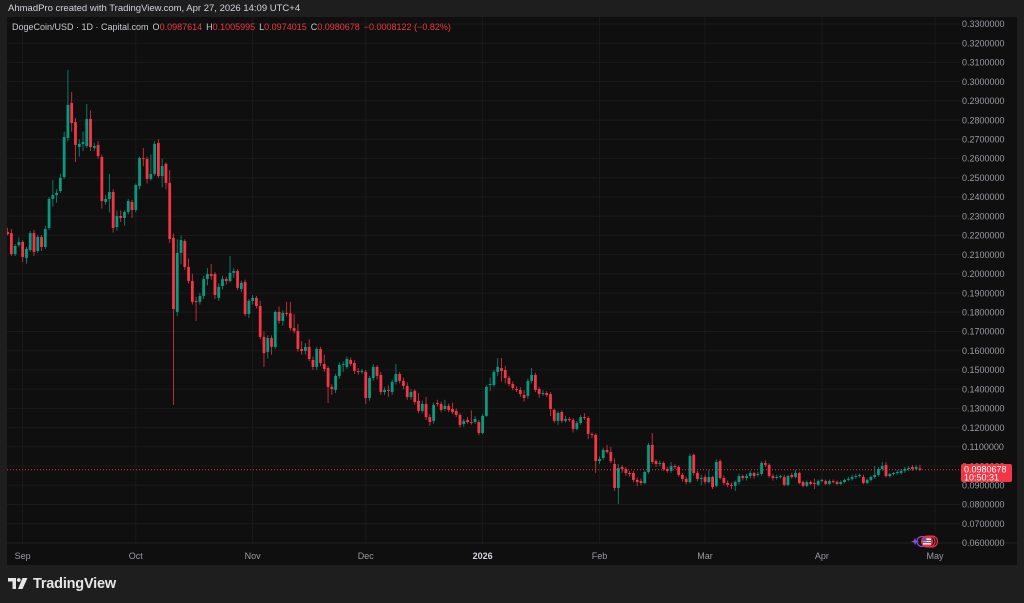 The height and width of the screenshot is (603, 1024). Describe the element at coordinates (983, 351) in the screenshot. I see `price-axis-label: 0.1600000` at that location.